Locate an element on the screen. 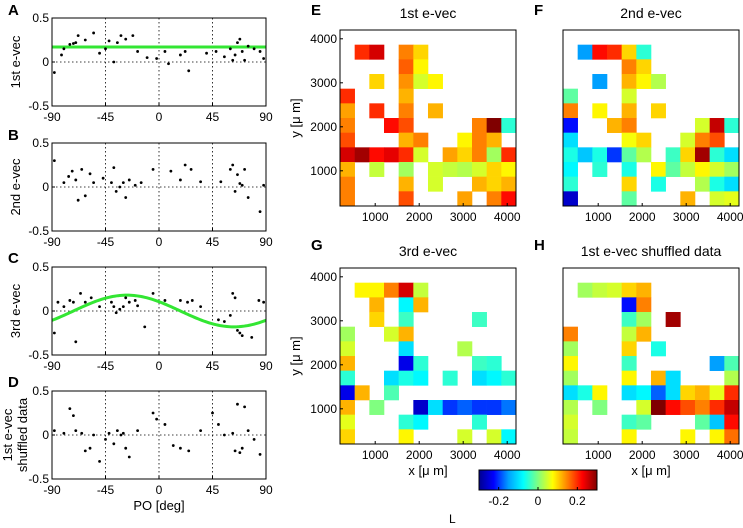 The image size is (743, 528). y-axis-label: 2nd e-vec is located at coordinates (15, 187).